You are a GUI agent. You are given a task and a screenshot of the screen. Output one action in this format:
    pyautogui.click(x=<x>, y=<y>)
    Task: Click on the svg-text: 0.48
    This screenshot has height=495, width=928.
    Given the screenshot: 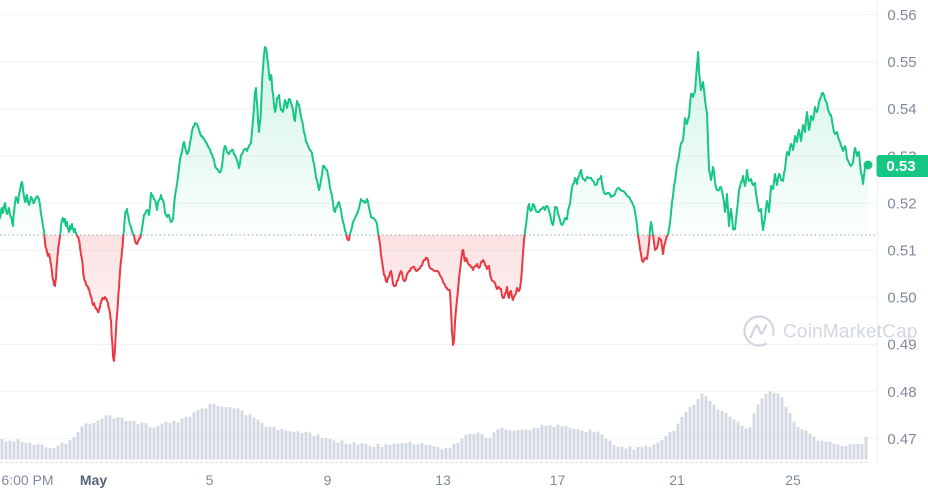 What is the action you would take?
    pyautogui.click(x=901, y=392)
    